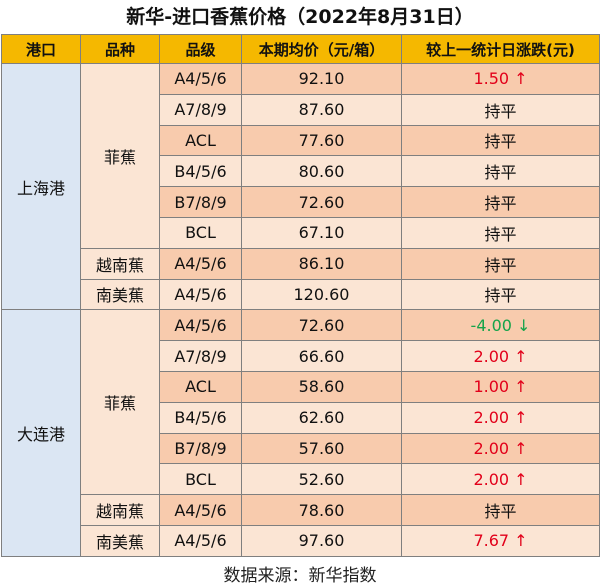 This screenshot has height=588, width=600. Describe the element at coordinates (321, 479) in the screenshot. I see `price-cell: 52.60` at that location.